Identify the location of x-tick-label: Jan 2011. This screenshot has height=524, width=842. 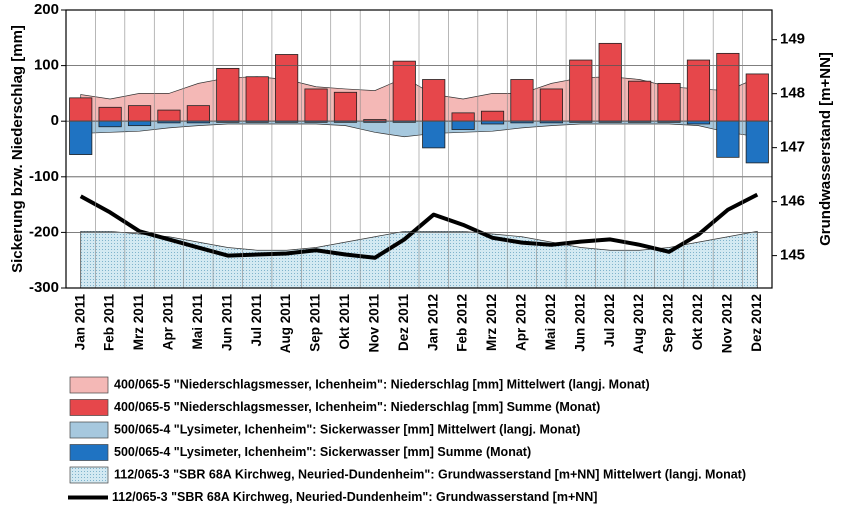
(79, 322).